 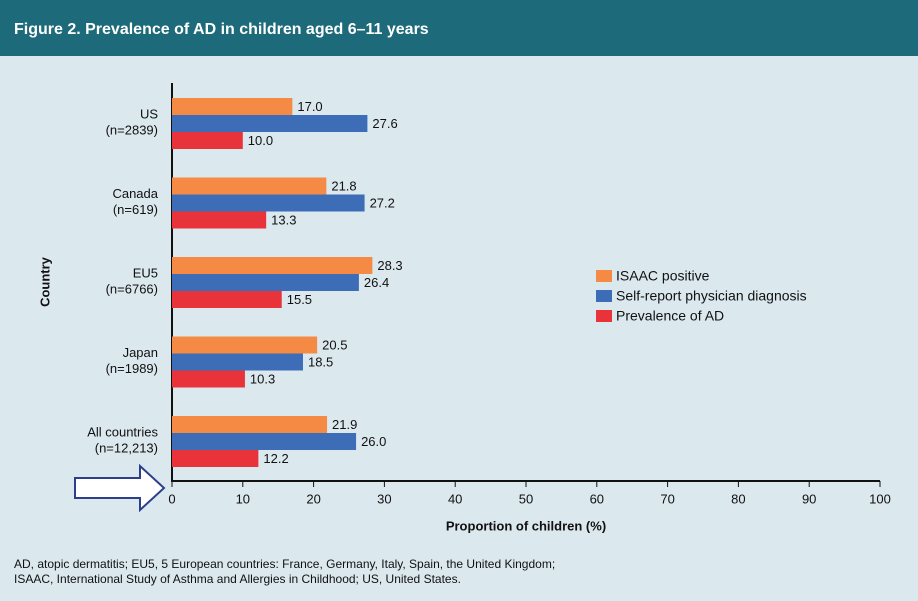 I want to click on x-tick-label: 30, so click(x=384, y=498).